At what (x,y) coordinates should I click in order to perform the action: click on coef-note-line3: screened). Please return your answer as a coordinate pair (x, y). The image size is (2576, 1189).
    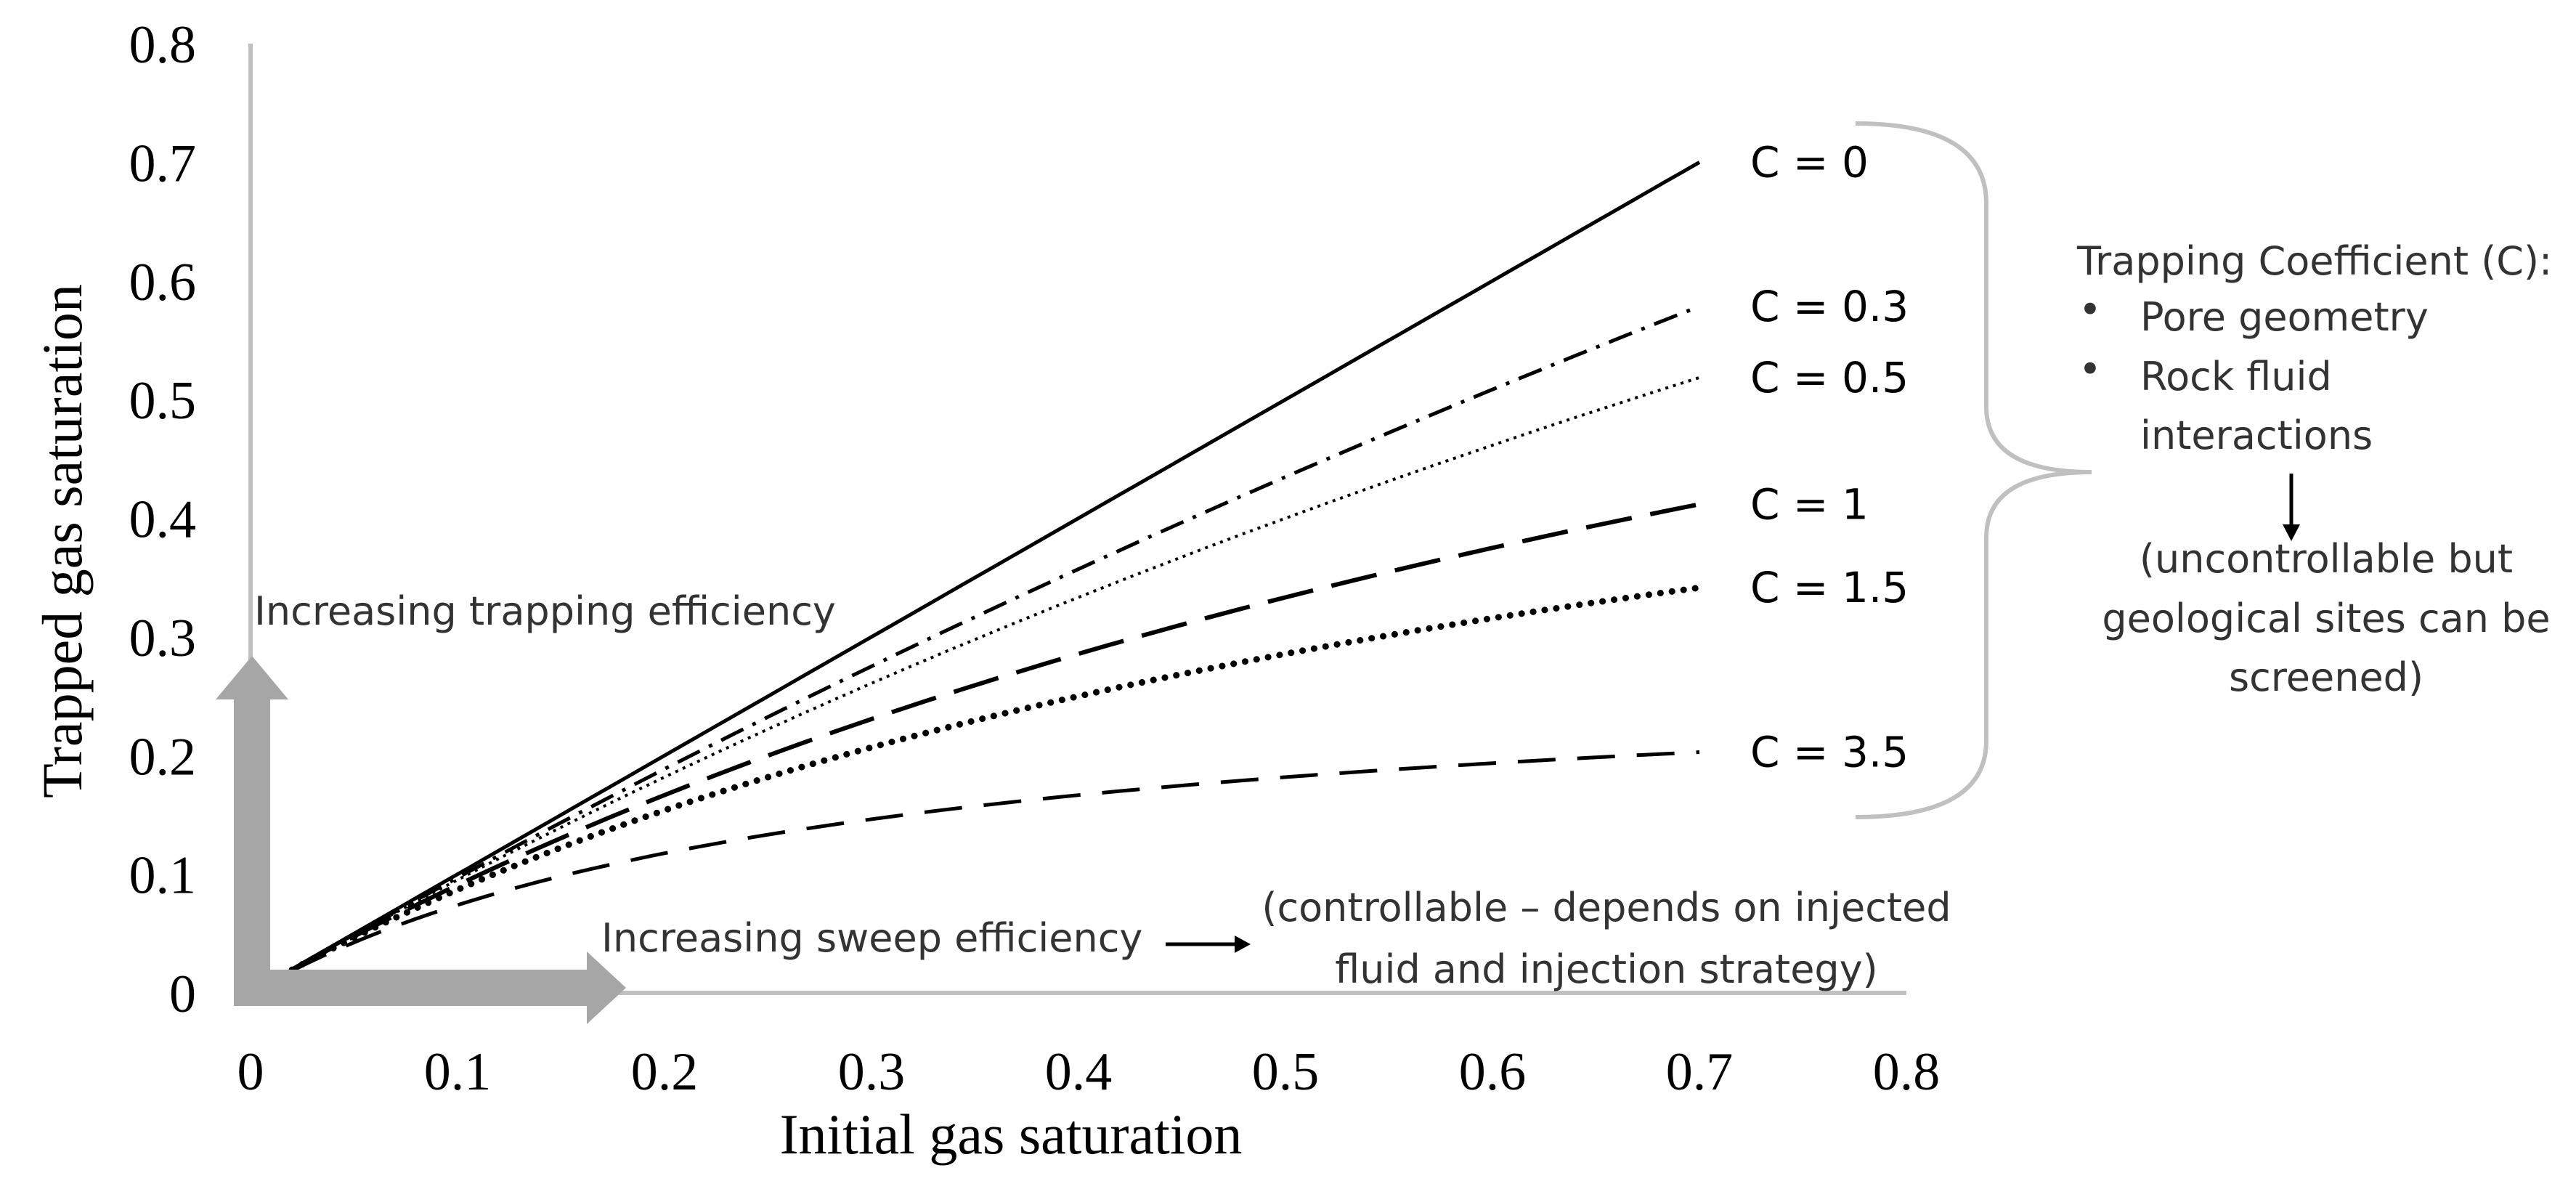
    Looking at the image, I should click on (2326, 677).